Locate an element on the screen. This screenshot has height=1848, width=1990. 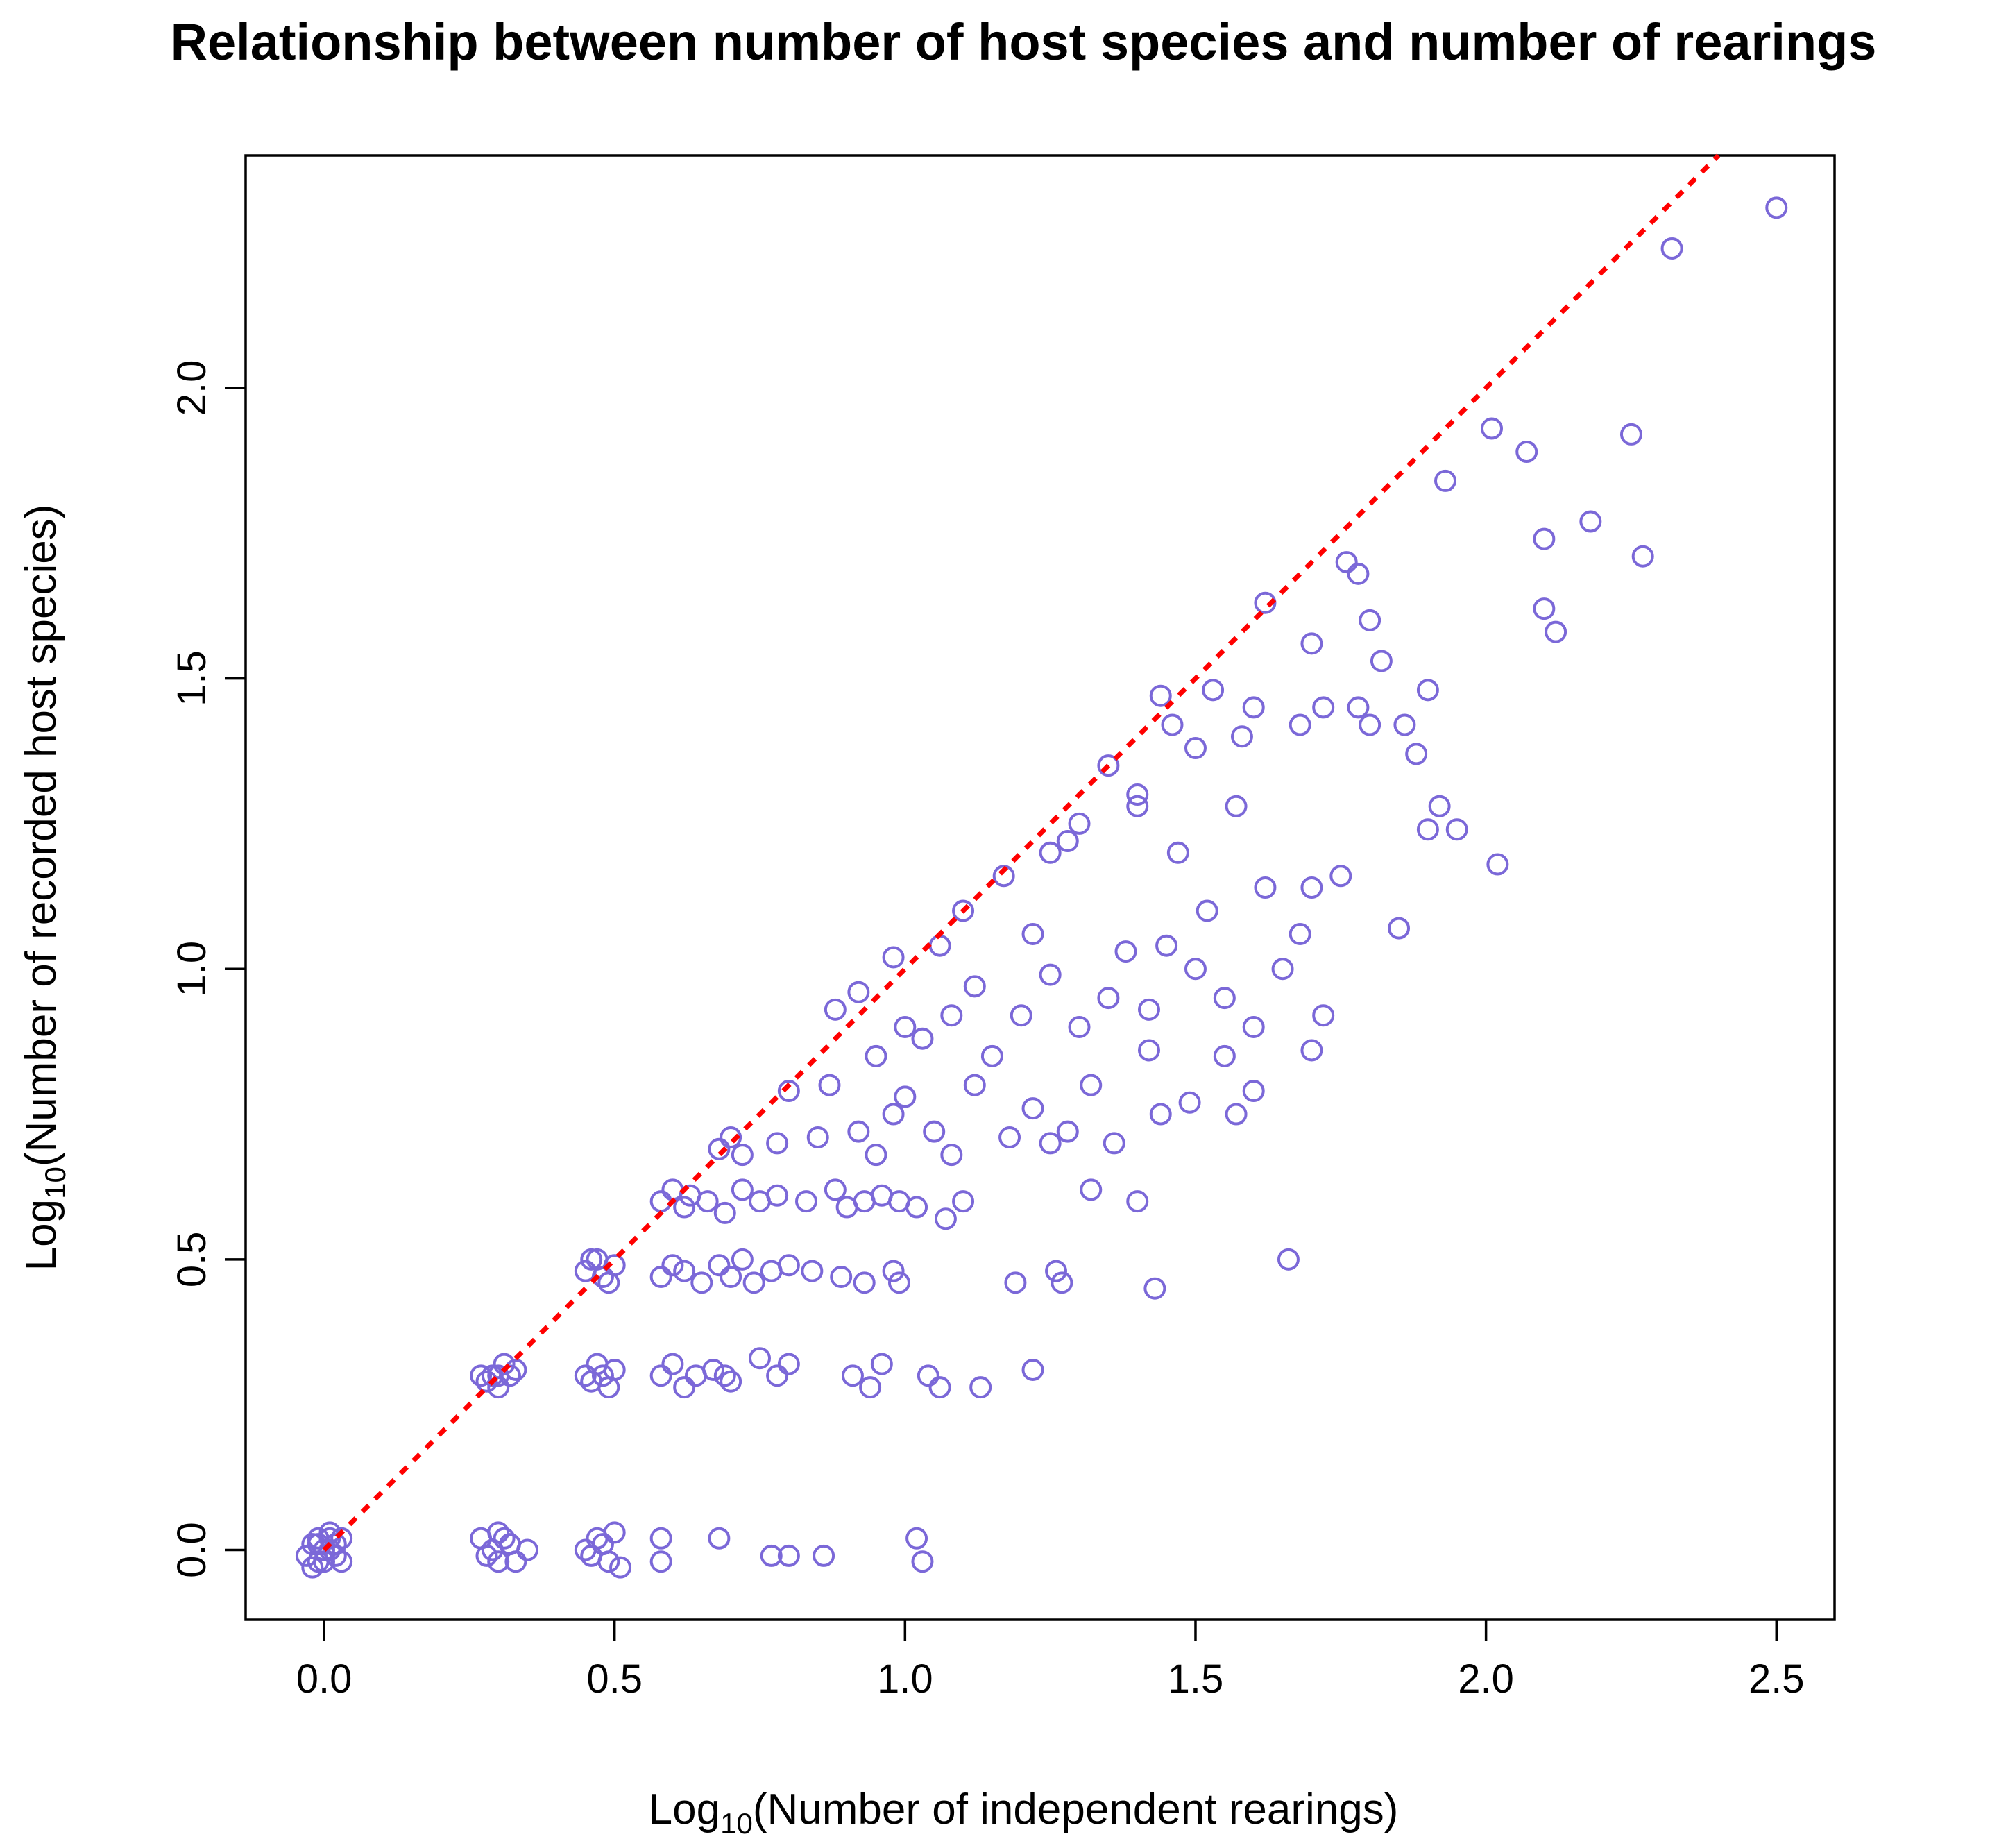
x-tick-label: 1.5 is located at coordinates (1196, 1679).